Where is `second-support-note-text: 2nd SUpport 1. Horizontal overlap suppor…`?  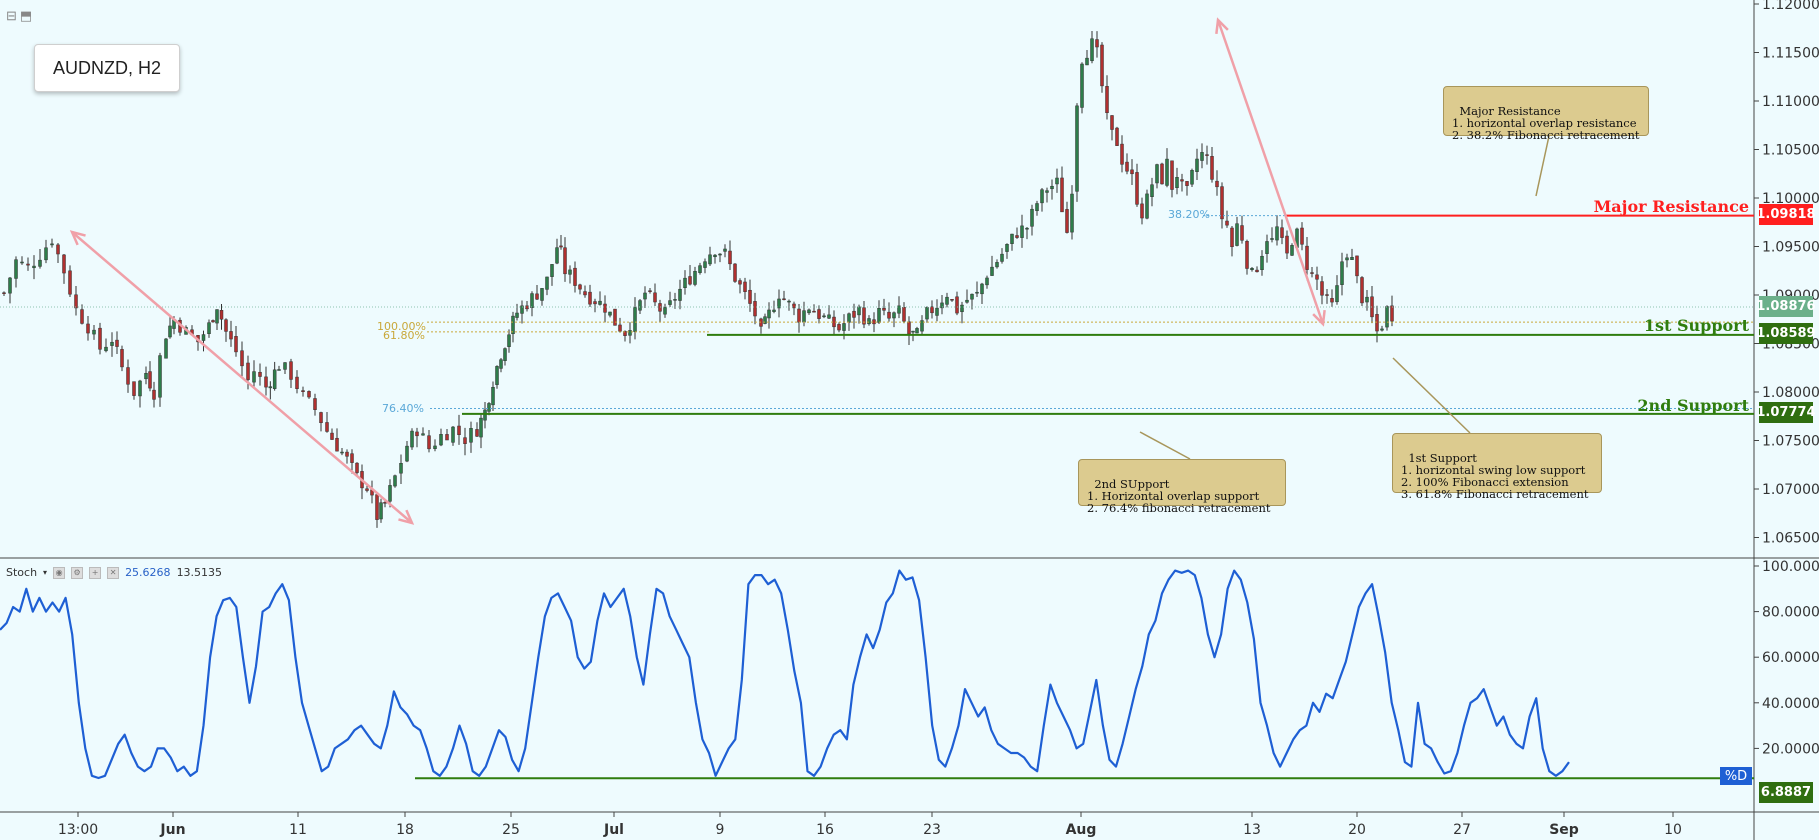 second-support-note-text: 2nd SUpport 1. Horizontal overlap suppor… is located at coordinates (1179, 496).